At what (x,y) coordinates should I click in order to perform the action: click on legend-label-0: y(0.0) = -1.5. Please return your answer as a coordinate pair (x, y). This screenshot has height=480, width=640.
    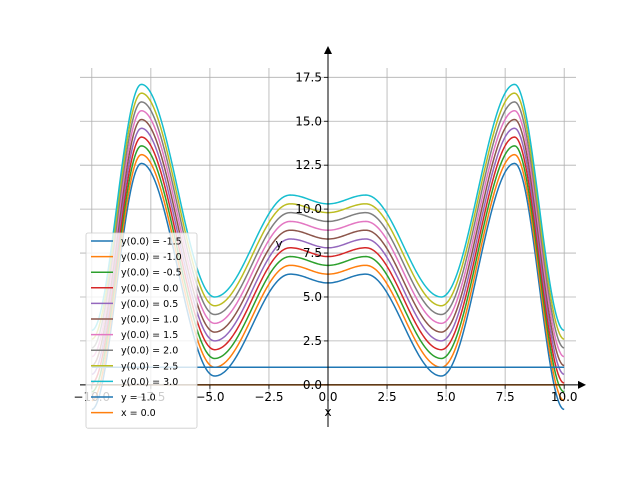
    Looking at the image, I should click on (151, 242).